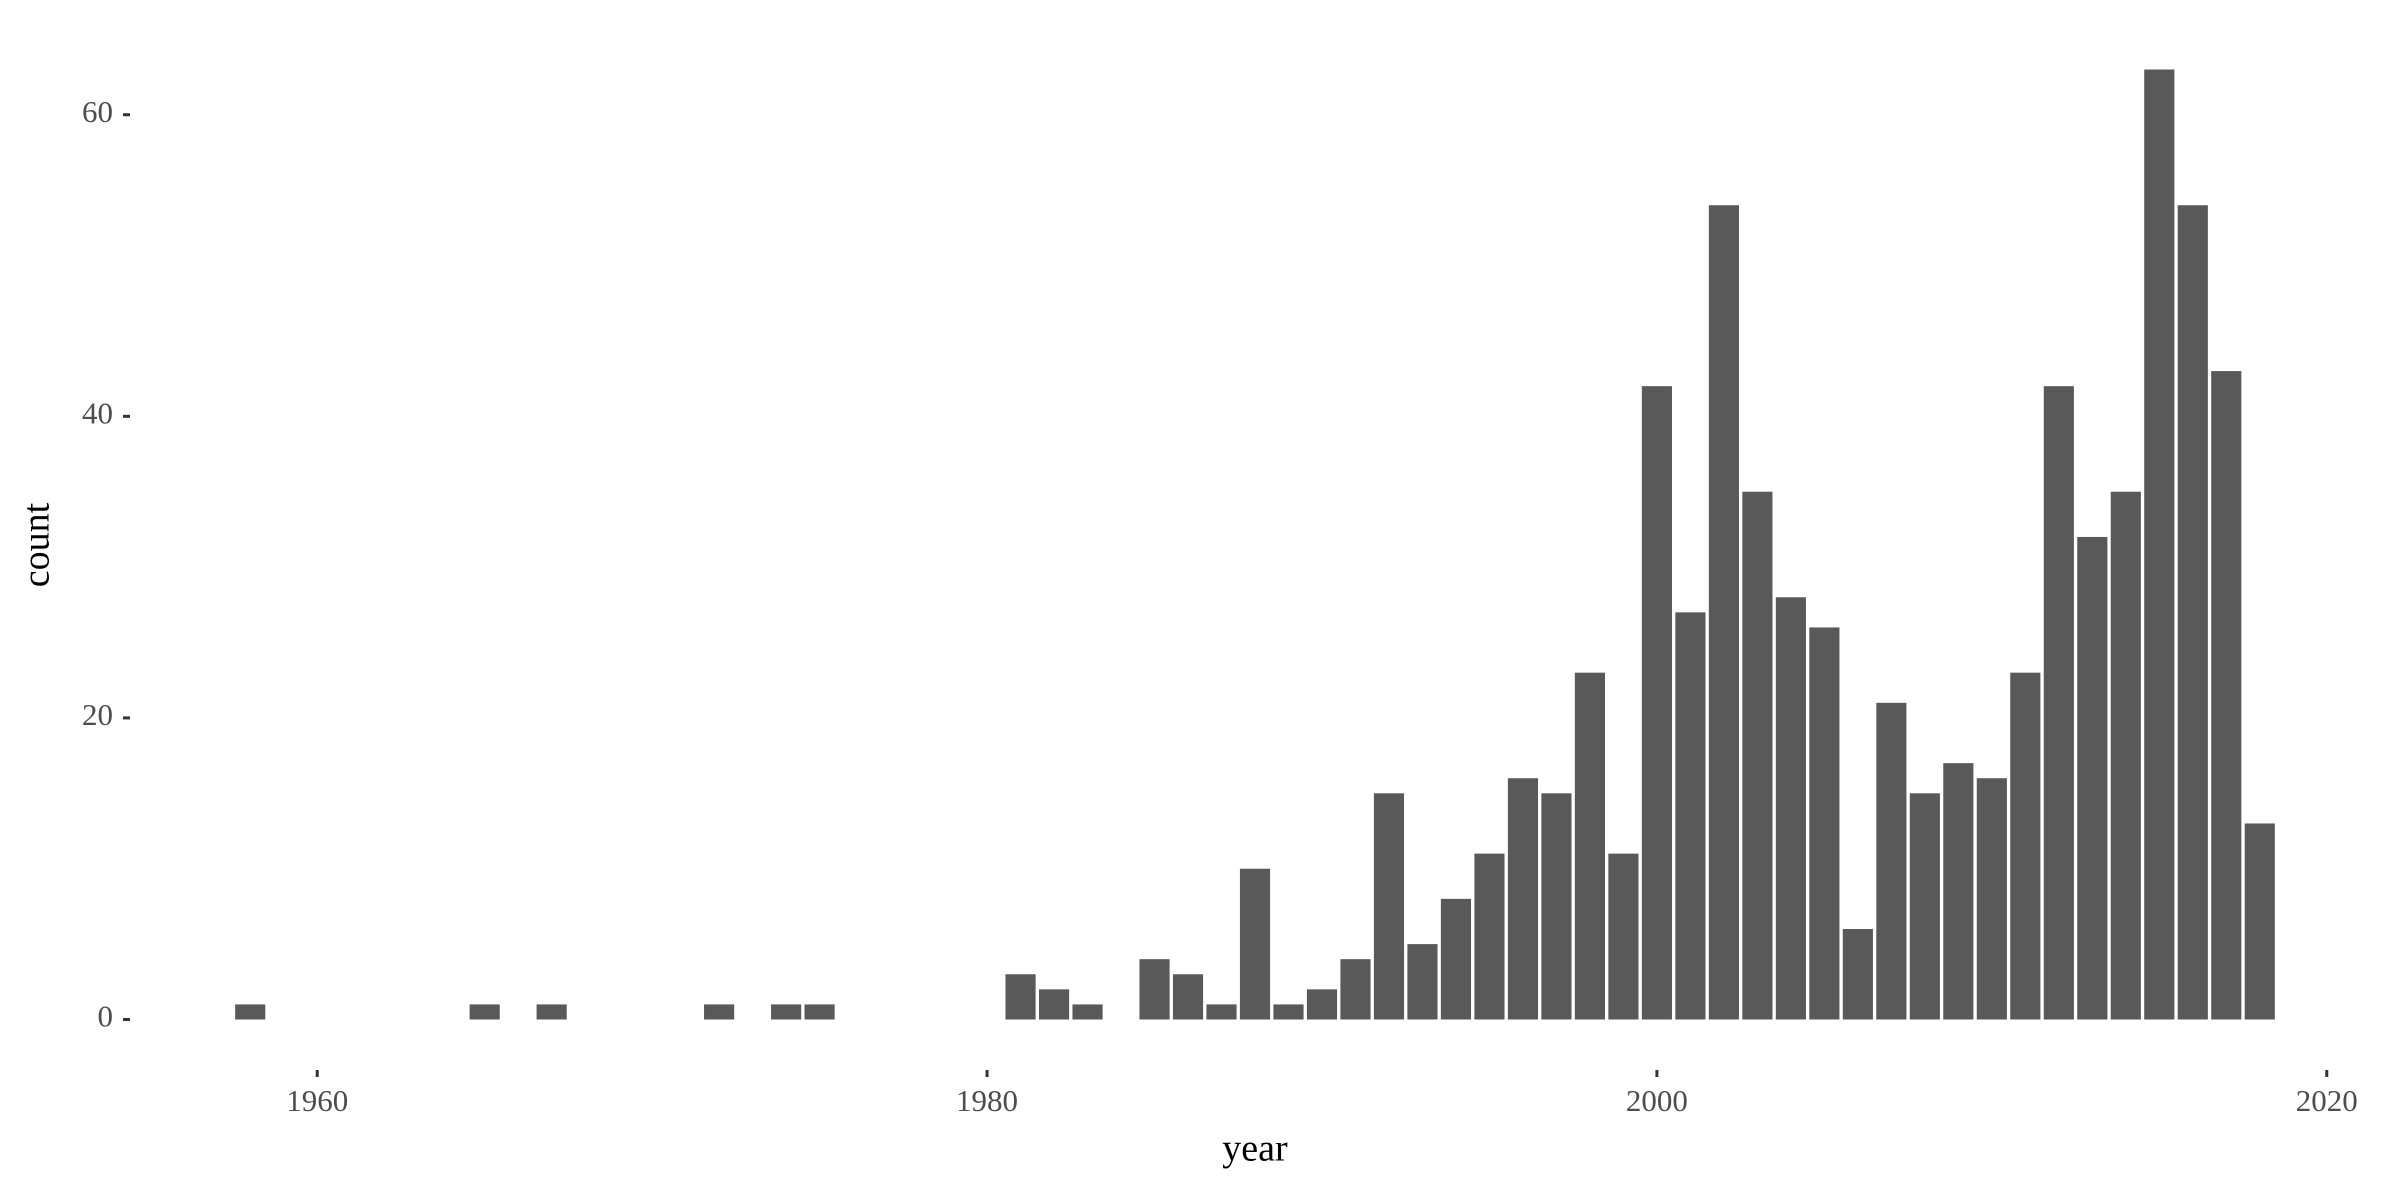 The height and width of the screenshot is (1200, 2400). I want to click on y-tick-label: 60, so click(97, 111).